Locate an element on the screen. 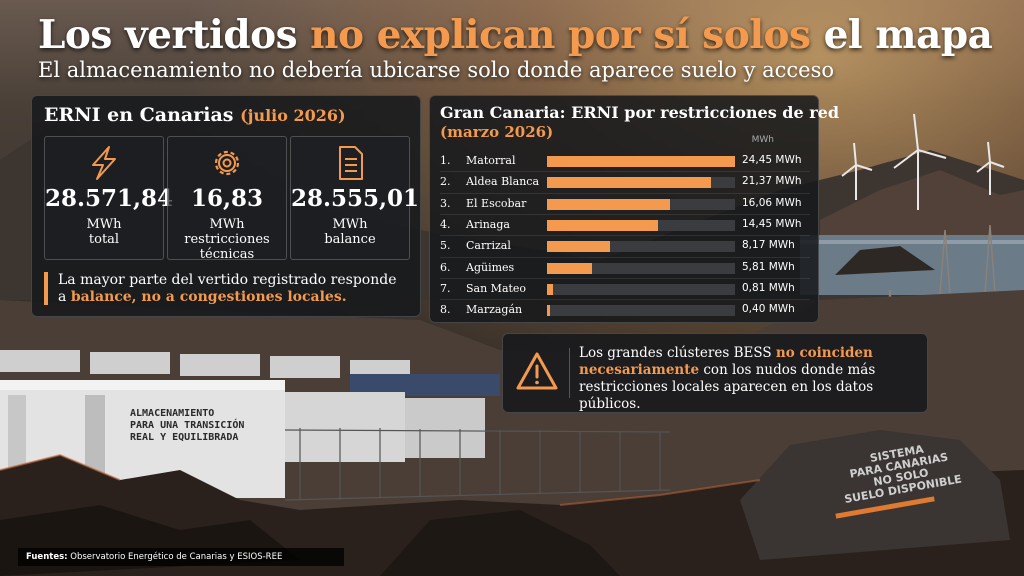 The image size is (1024, 576). bar-rank: 7. is located at coordinates (445, 288).